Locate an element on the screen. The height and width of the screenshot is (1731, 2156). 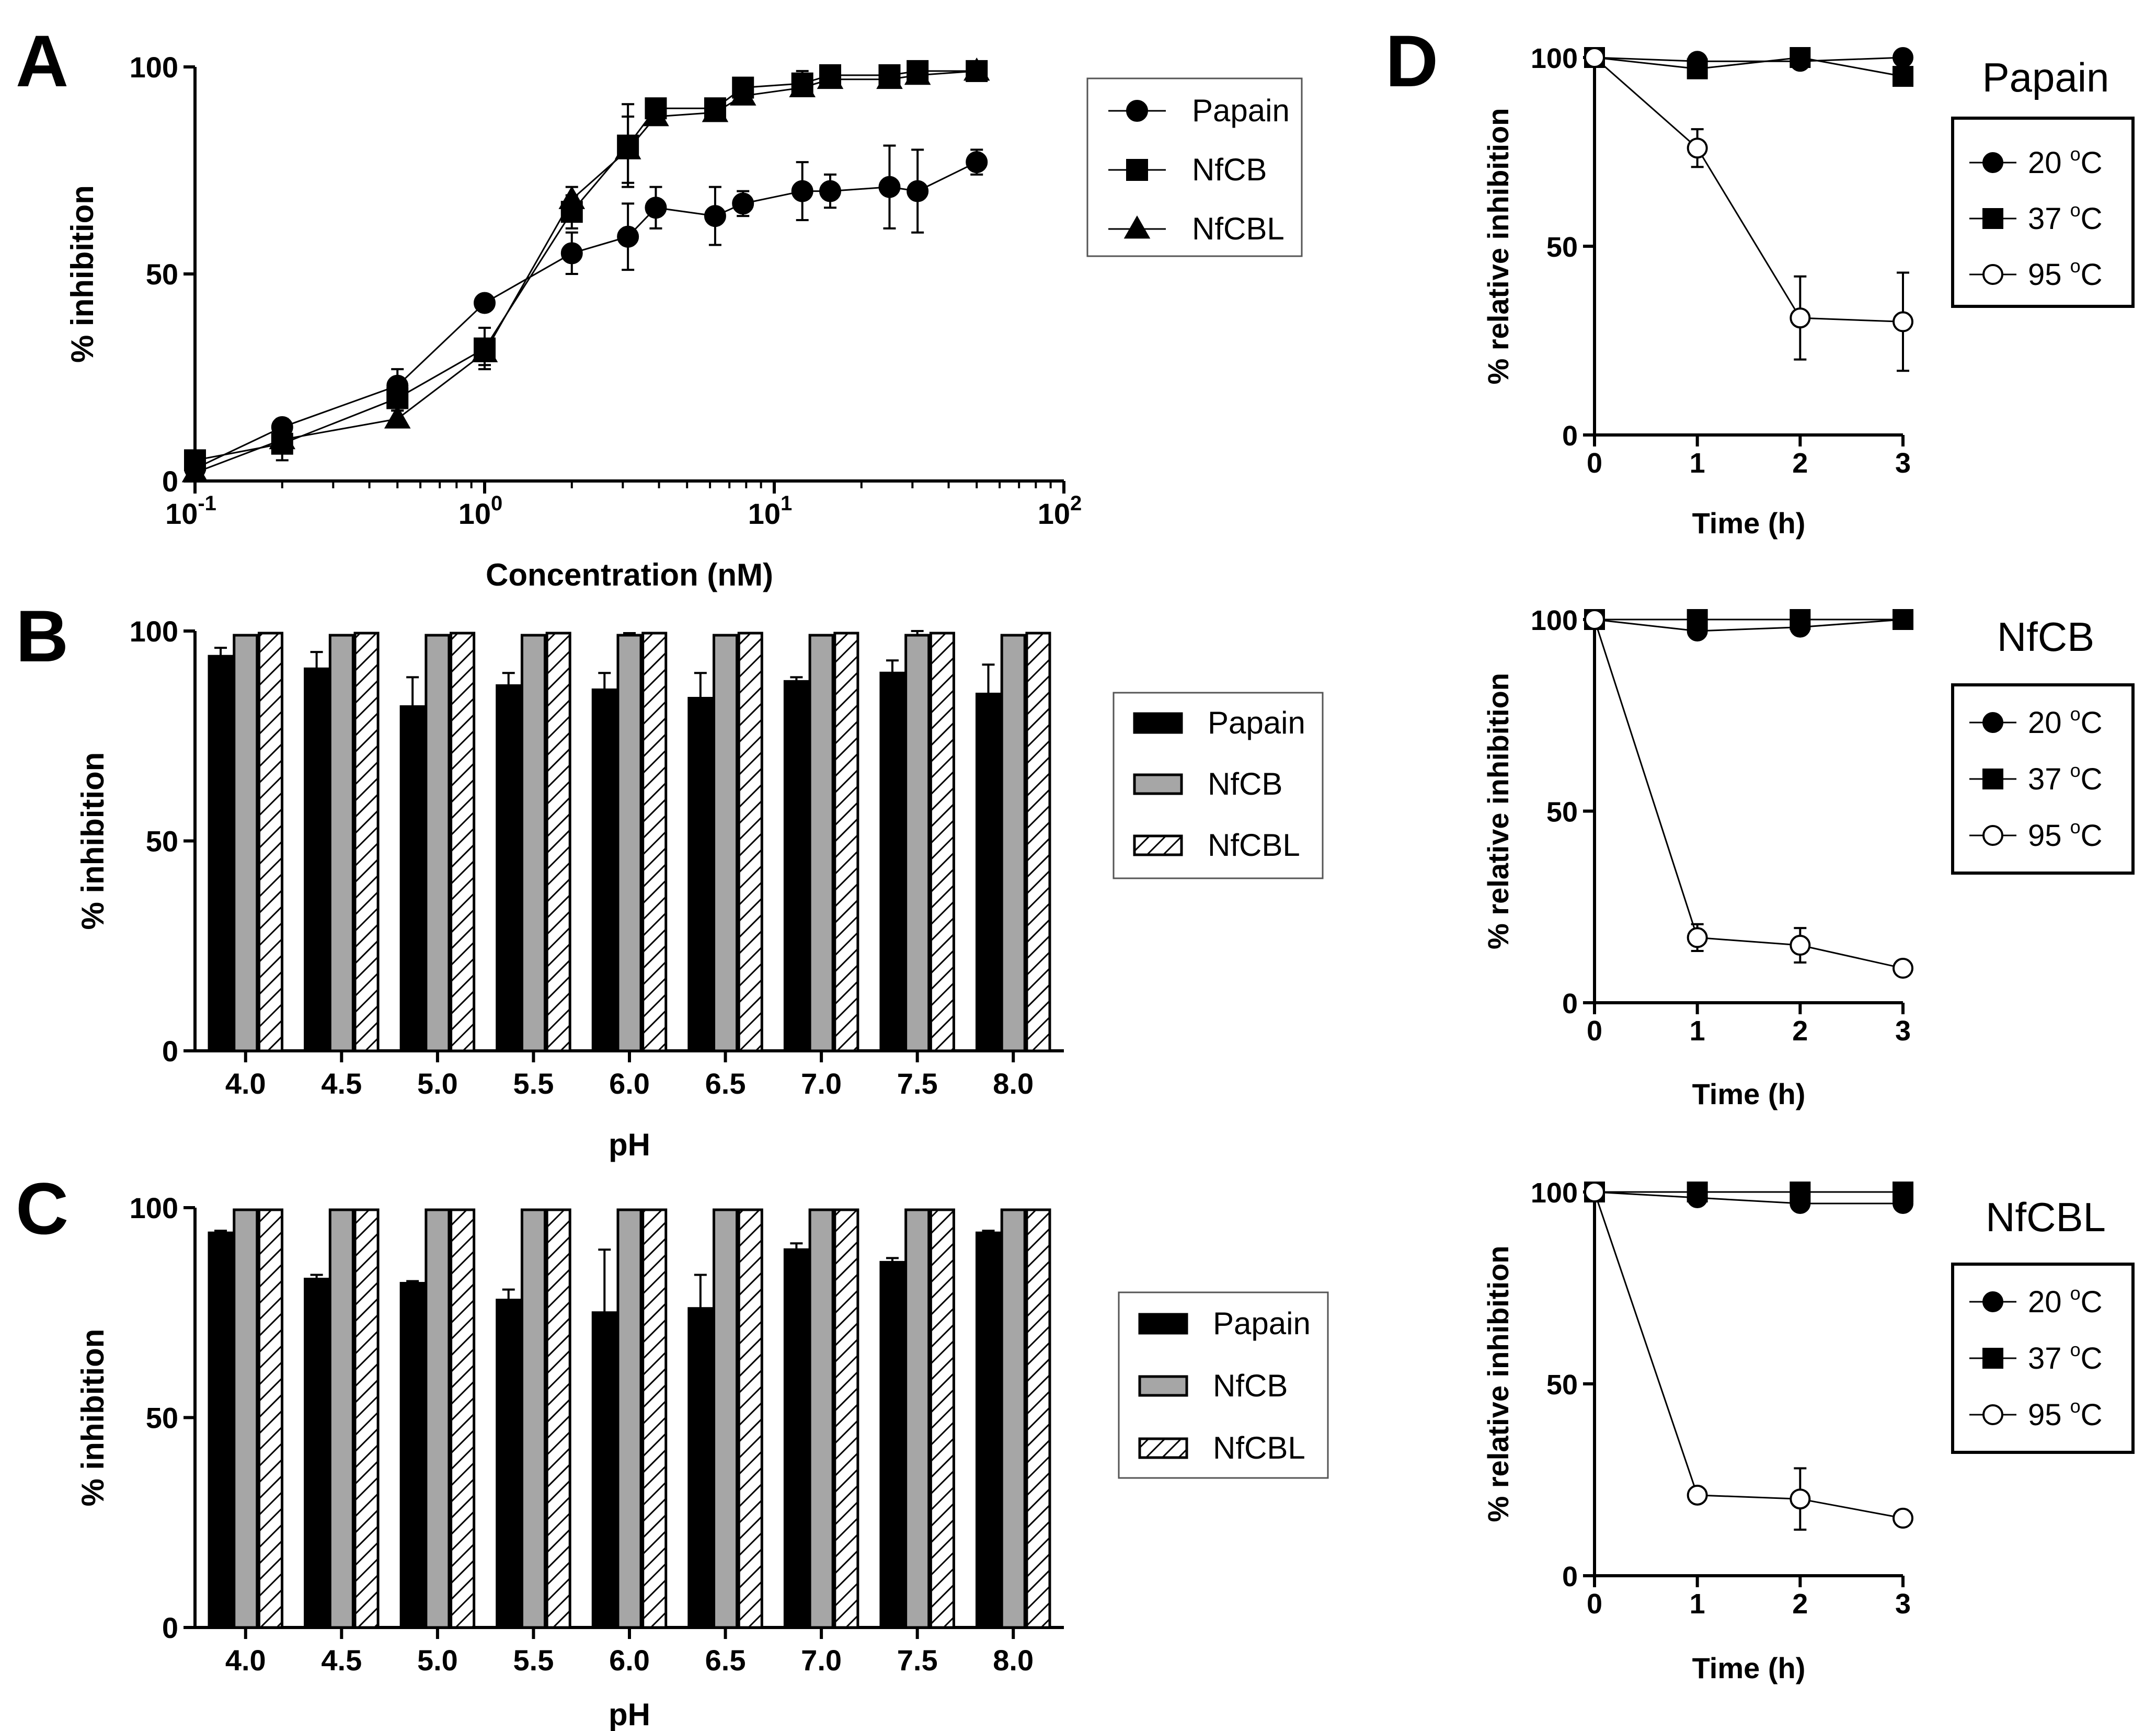
chart-title: Papain is located at coordinates (2045, 77).